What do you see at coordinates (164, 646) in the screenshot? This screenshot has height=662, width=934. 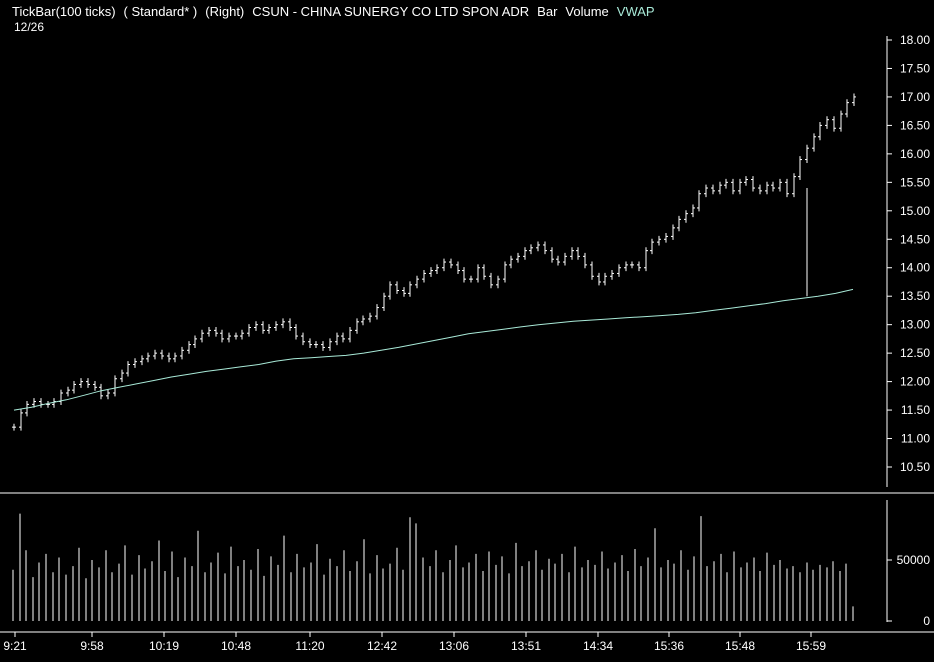 I see `time-tick-label: 10:19` at bounding box center [164, 646].